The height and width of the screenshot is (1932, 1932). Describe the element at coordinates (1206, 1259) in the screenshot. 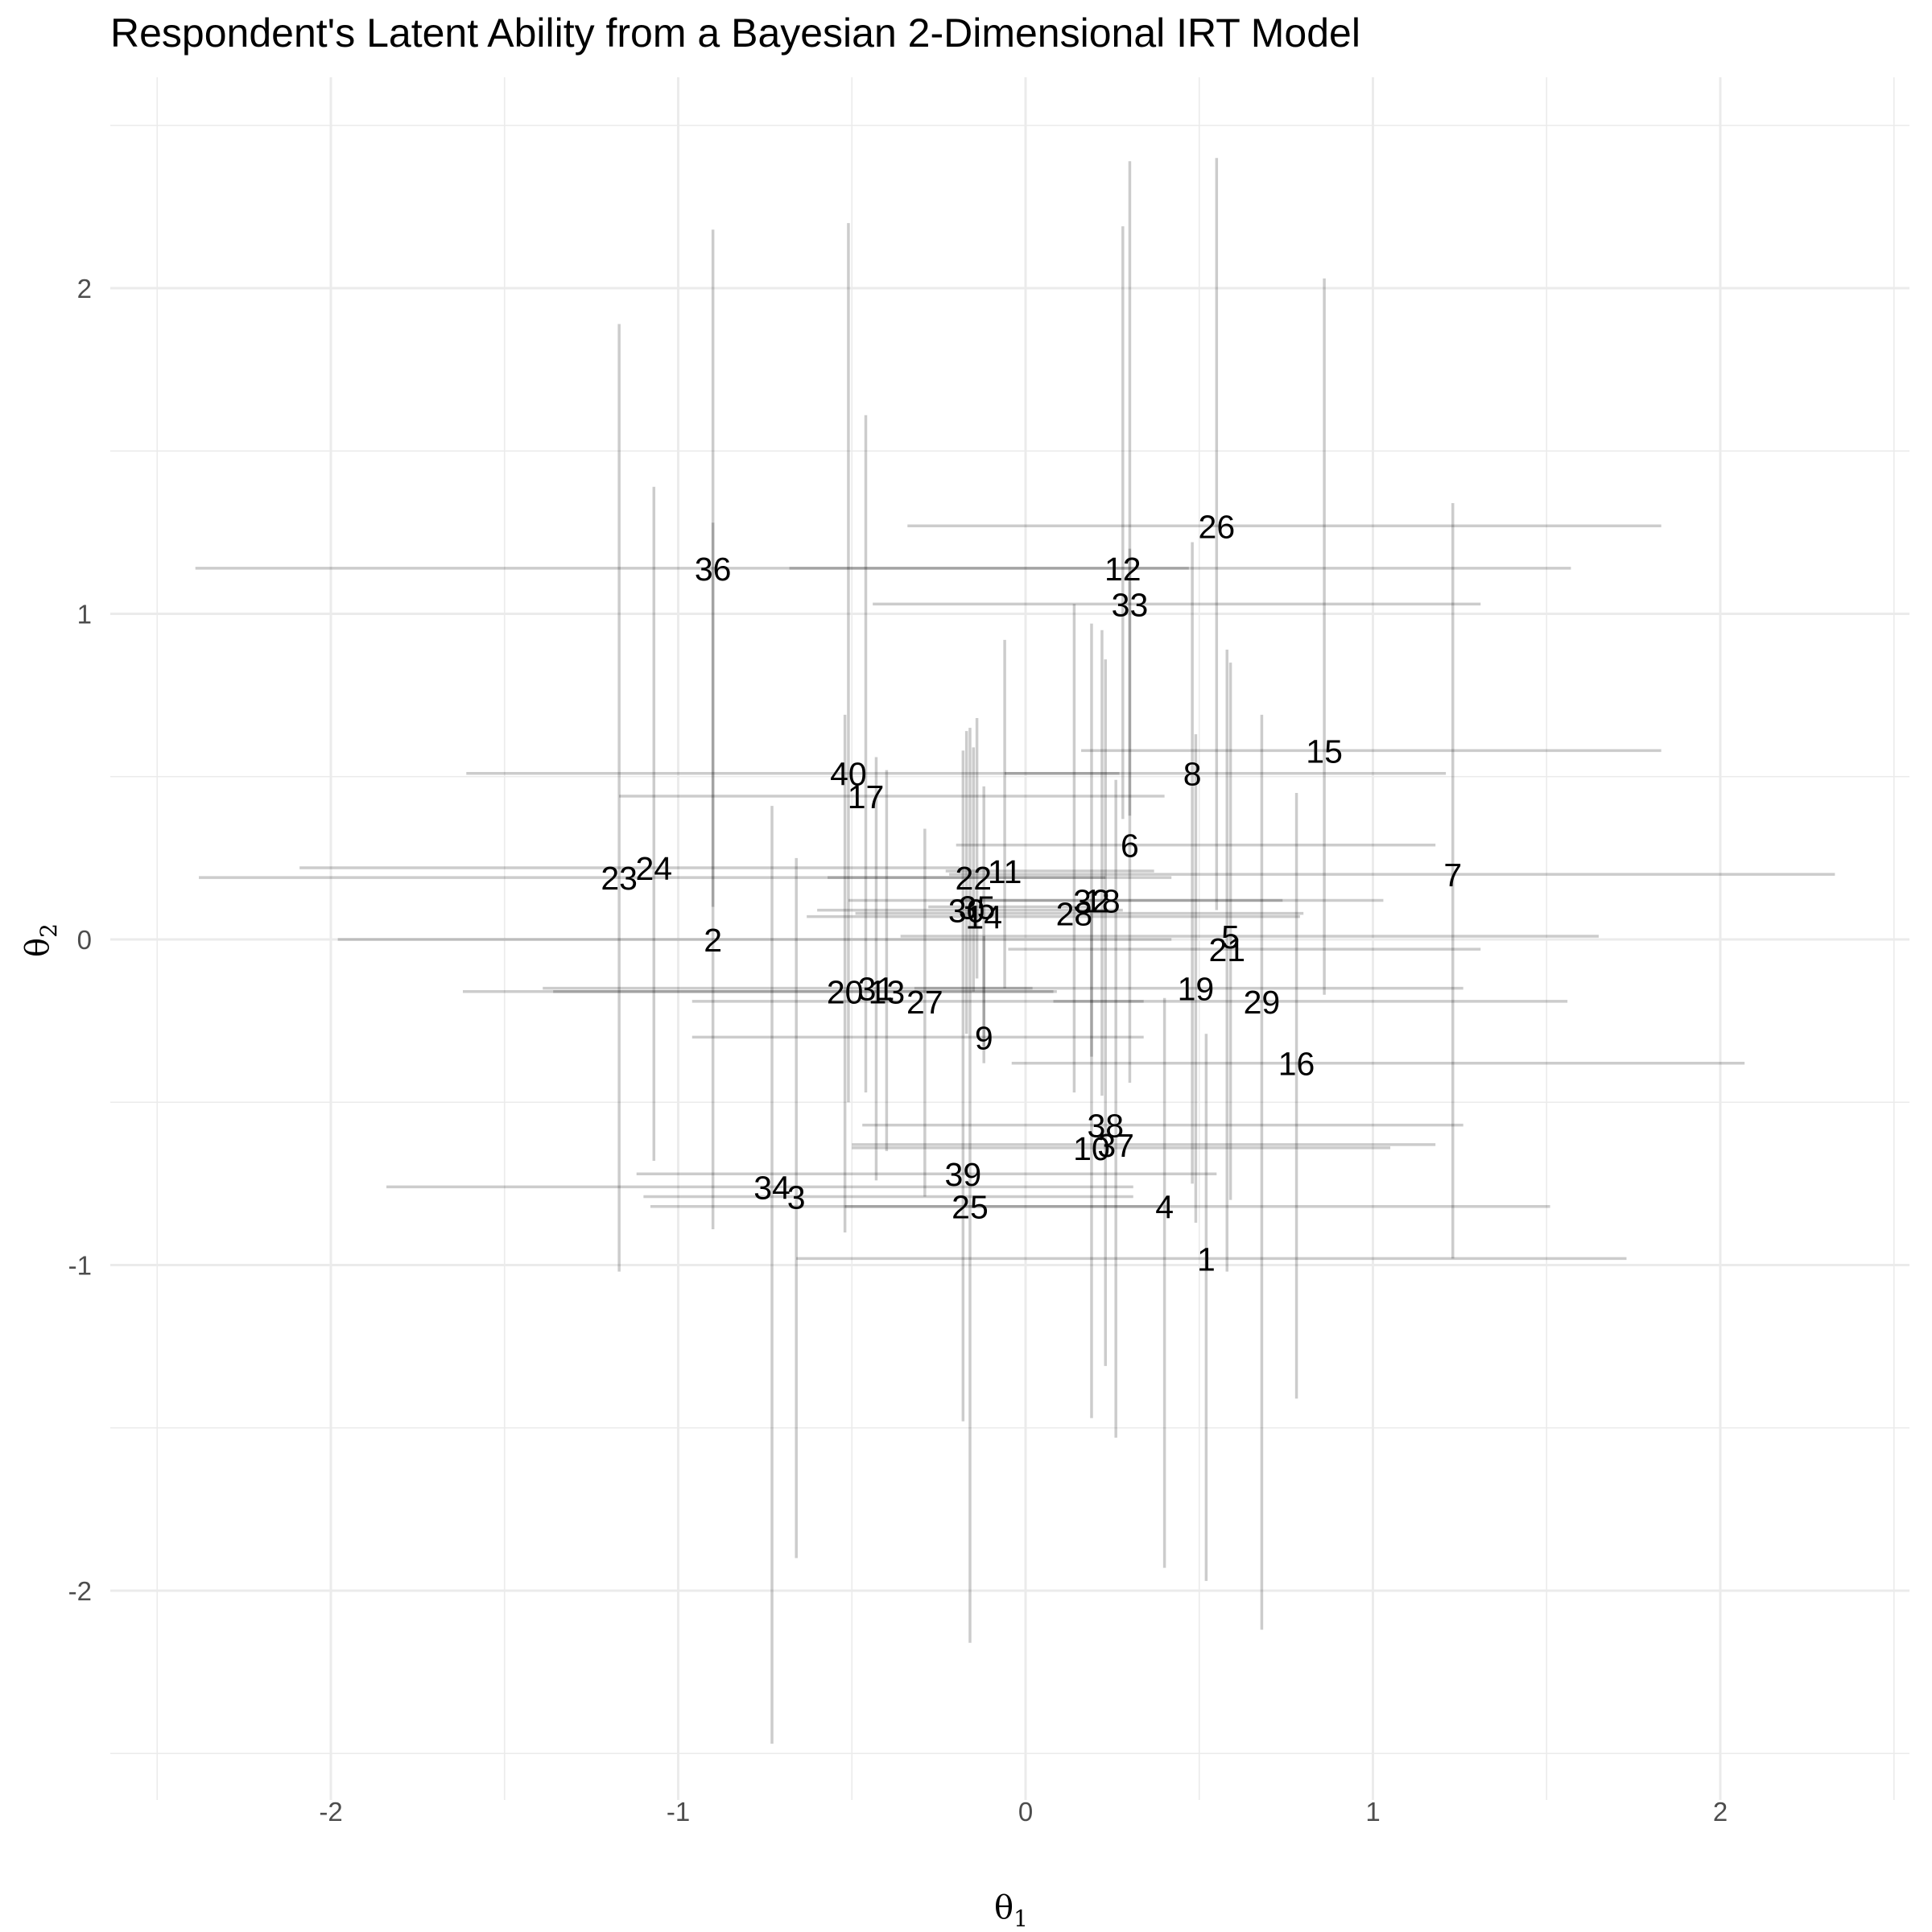

I see `respondent-label: 1` at that location.